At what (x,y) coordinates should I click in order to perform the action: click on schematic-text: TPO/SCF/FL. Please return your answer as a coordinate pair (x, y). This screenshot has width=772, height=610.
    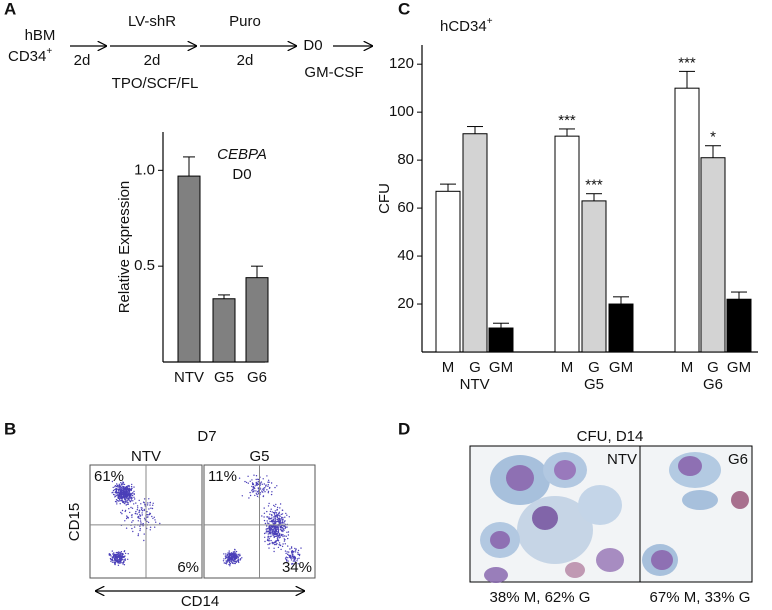
    Looking at the image, I should click on (155, 83).